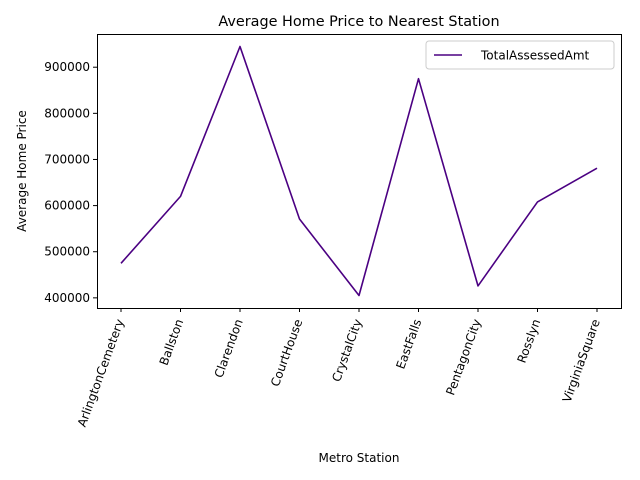  I want to click on legend: TotalAssessedAmt, so click(520, 55).